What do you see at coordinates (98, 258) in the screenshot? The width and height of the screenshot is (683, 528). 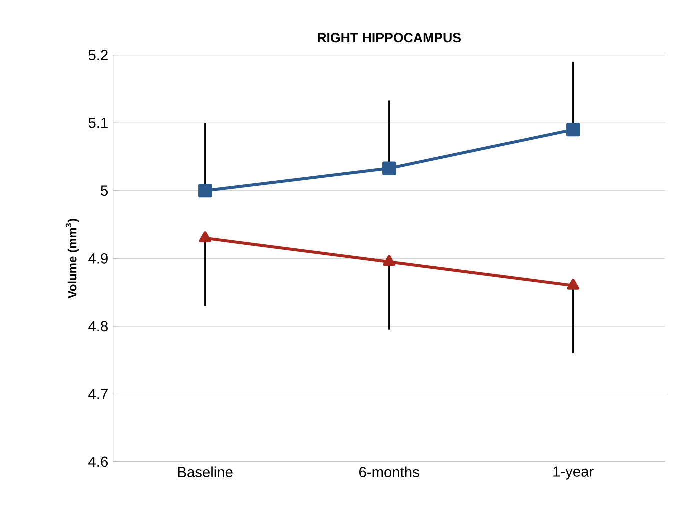 I see `y-tick-label: 4.9` at bounding box center [98, 258].